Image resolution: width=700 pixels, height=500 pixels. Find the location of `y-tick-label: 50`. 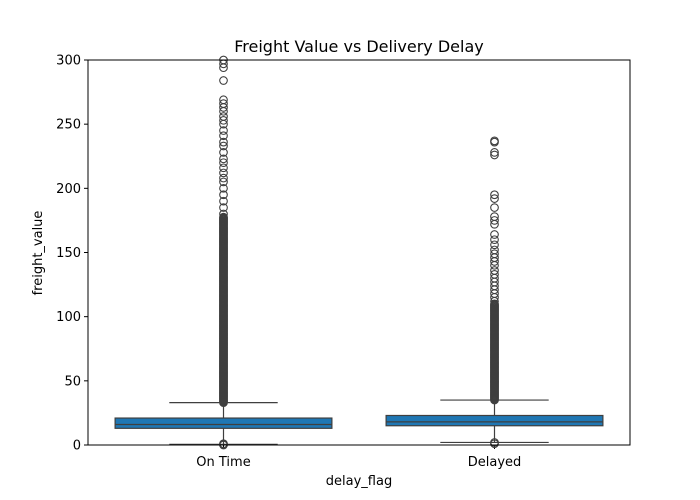

y-tick-label: 50 is located at coordinates (72, 381).